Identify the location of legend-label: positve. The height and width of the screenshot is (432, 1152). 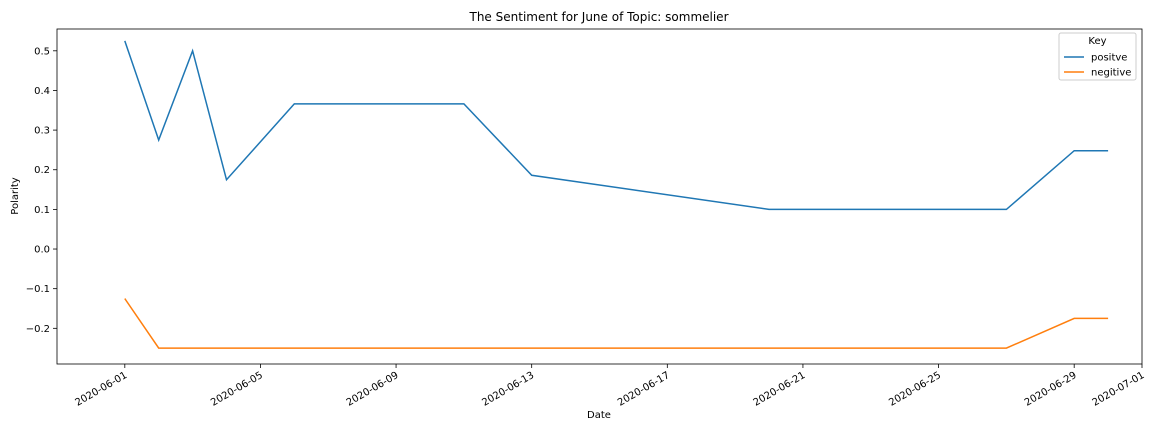
(1109, 58).